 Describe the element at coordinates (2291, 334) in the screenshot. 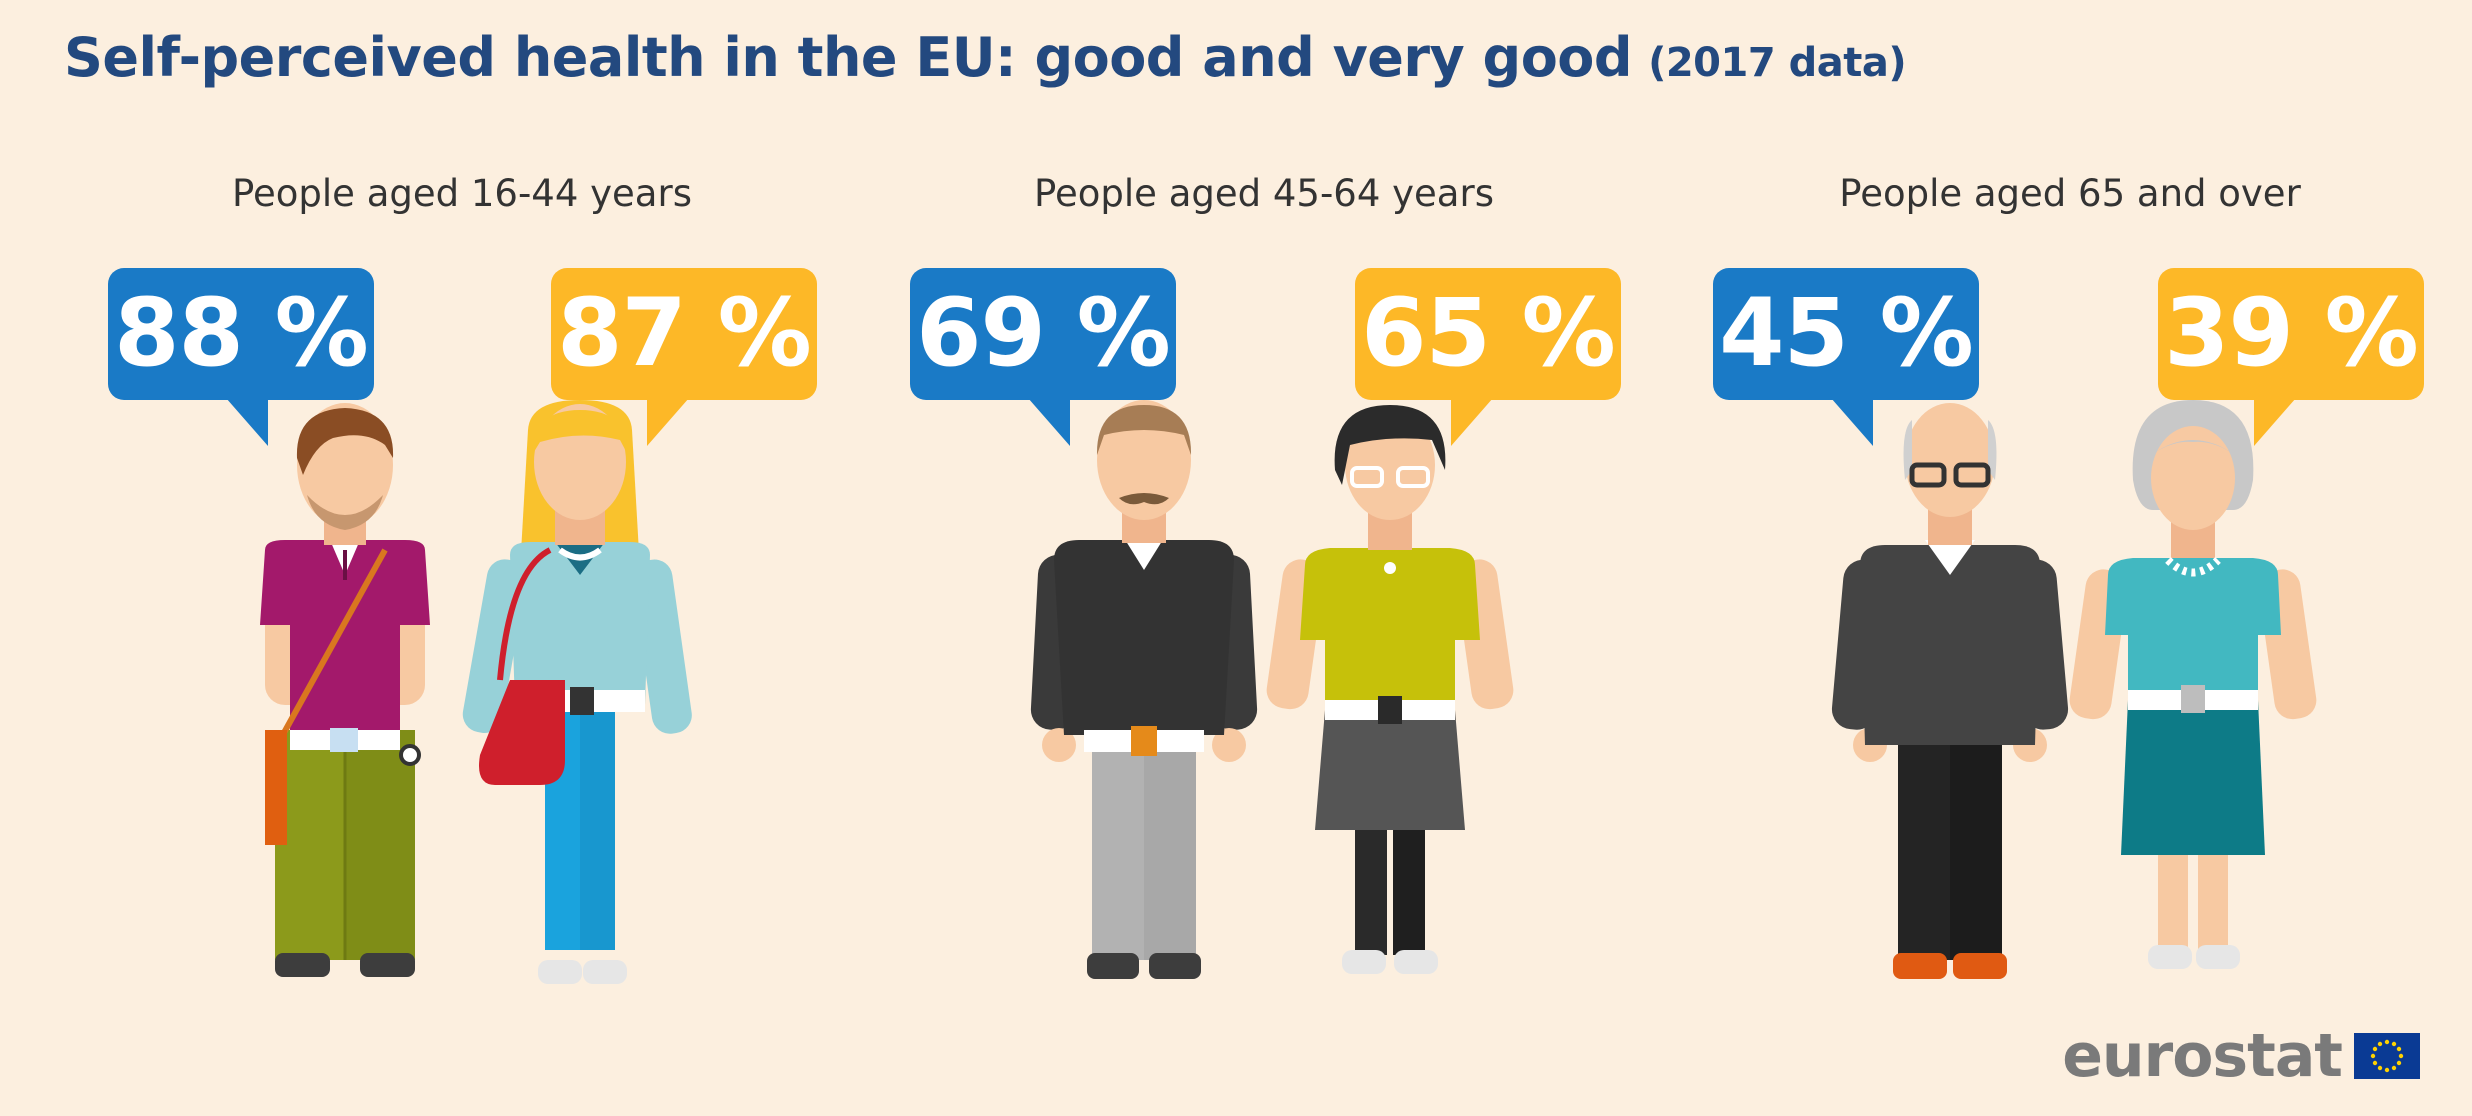

I see `value-label-female-65-over: 39 %` at that location.